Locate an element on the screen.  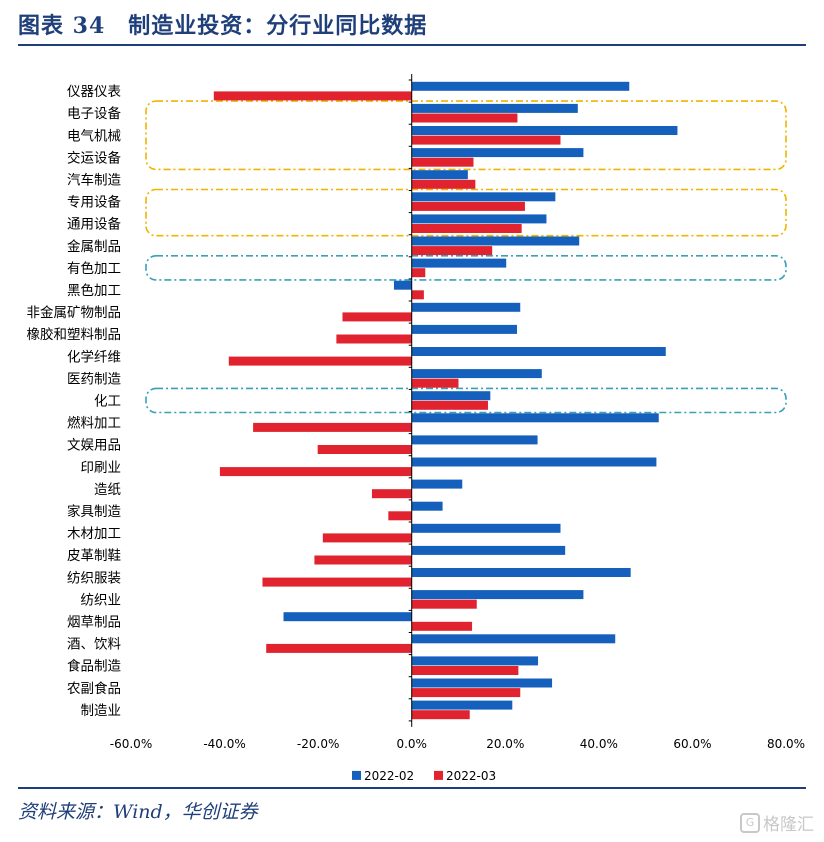
category-label: 酒、饮料 is located at coordinates (94, 645).